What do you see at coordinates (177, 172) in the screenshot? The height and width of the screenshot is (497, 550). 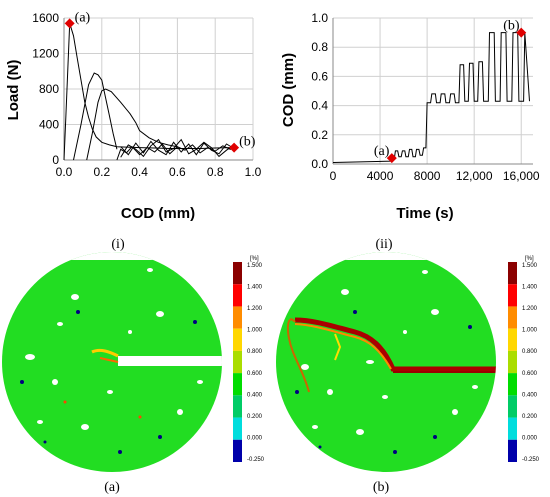 I see `x-tick-label: 0.6` at bounding box center [177, 172].